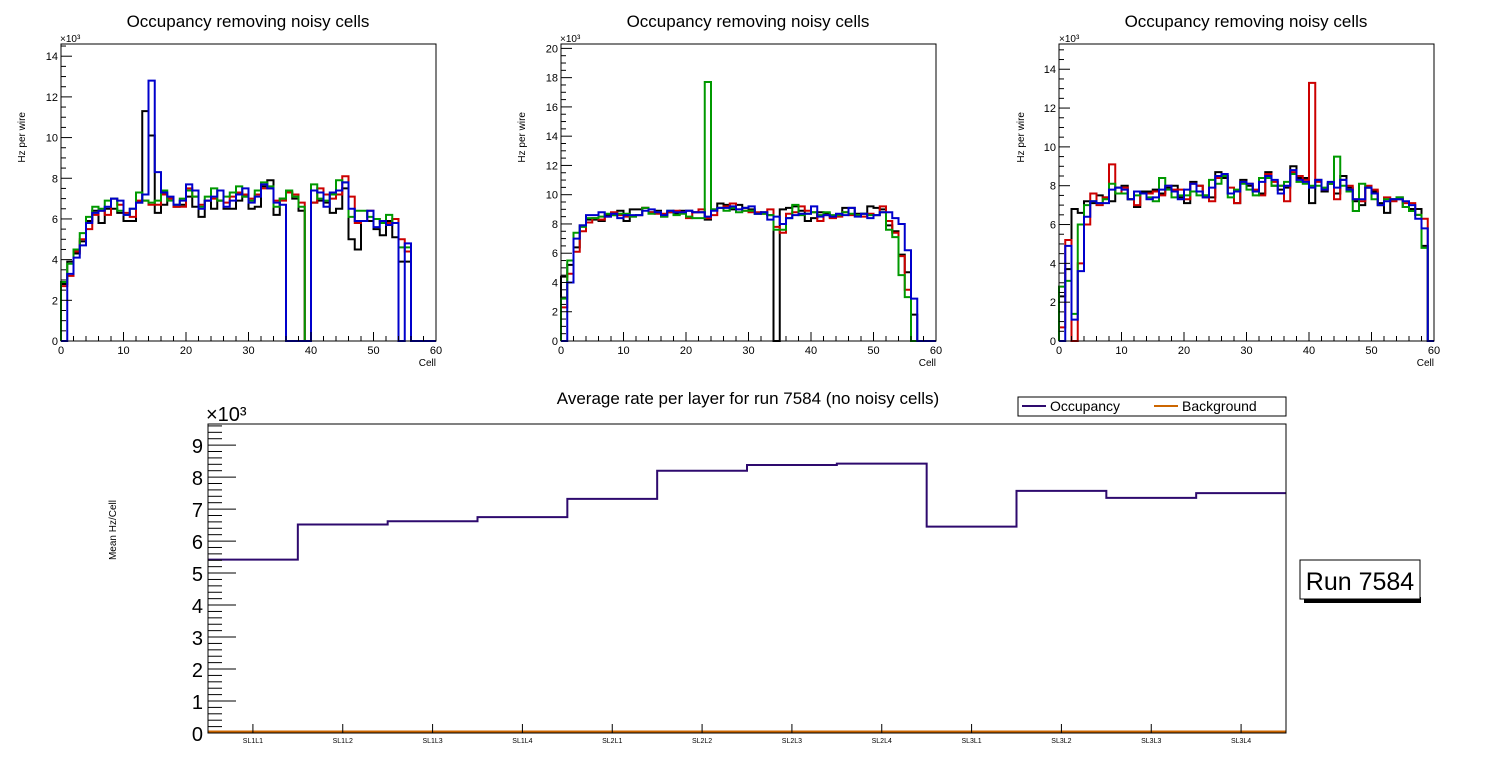 Image resolution: width=1496 pixels, height=772 pixels. Describe the element at coordinates (343, 741) in the screenshot. I see `x-tick-label: SL1L2` at that location.